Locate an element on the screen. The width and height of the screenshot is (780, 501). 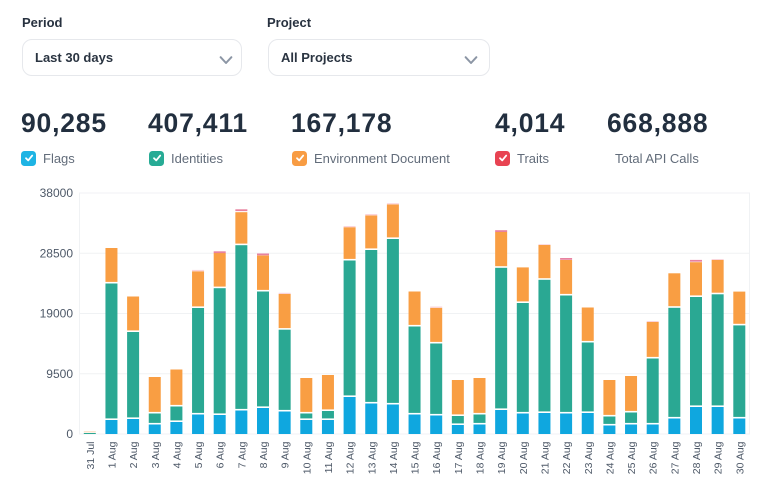
svg-text: 0 is located at coordinates (69, 434).